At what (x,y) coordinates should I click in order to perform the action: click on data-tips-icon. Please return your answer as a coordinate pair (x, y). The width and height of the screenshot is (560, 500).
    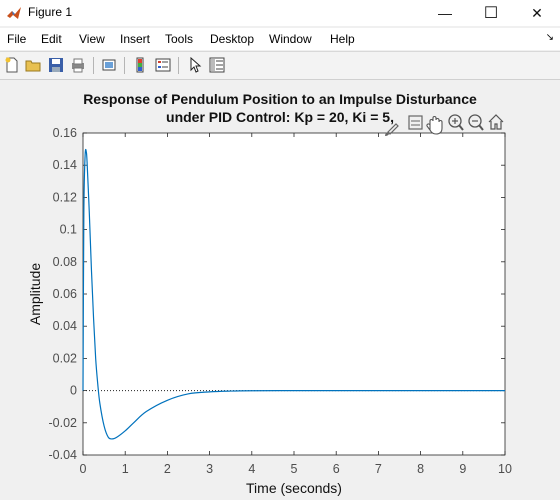
    Looking at the image, I should click on (415, 122).